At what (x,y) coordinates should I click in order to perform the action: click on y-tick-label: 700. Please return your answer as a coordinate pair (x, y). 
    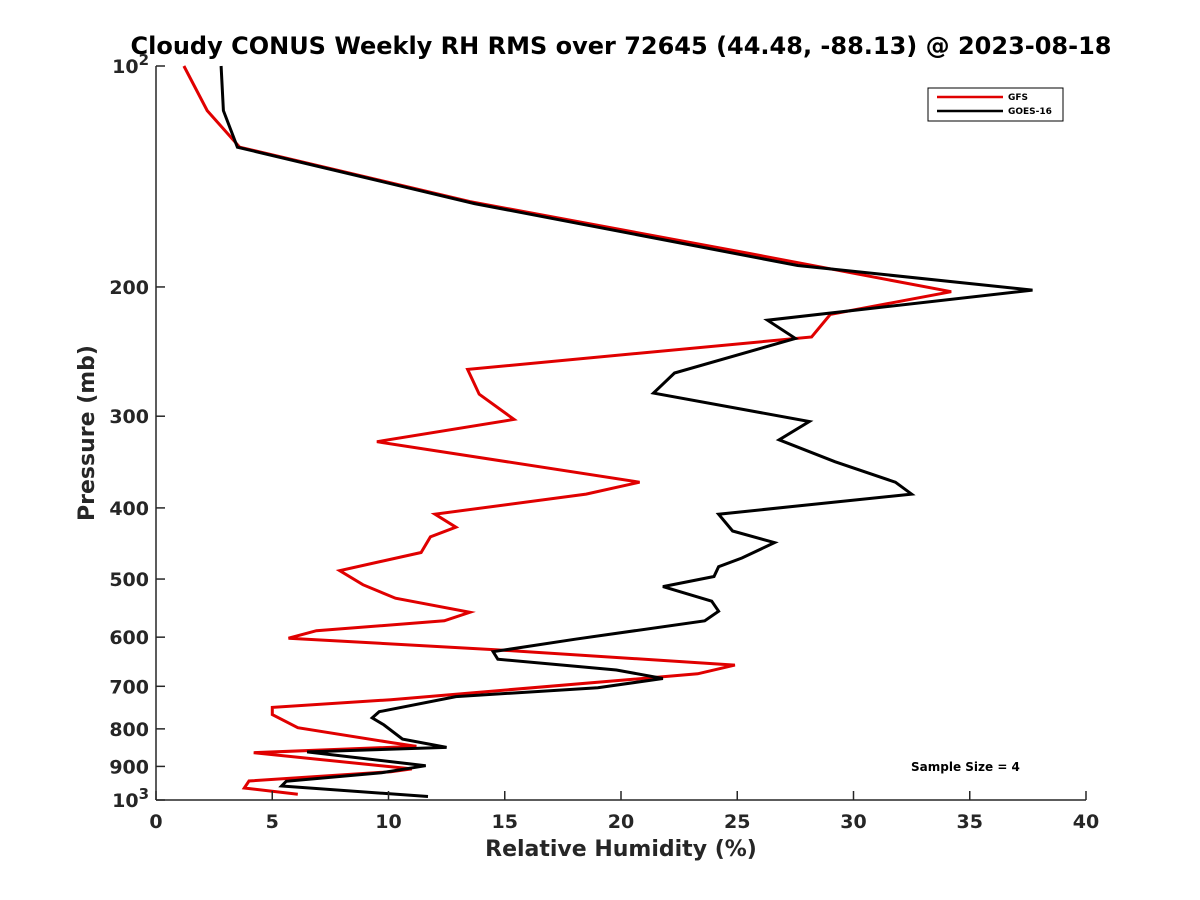
    Looking at the image, I should click on (129, 687).